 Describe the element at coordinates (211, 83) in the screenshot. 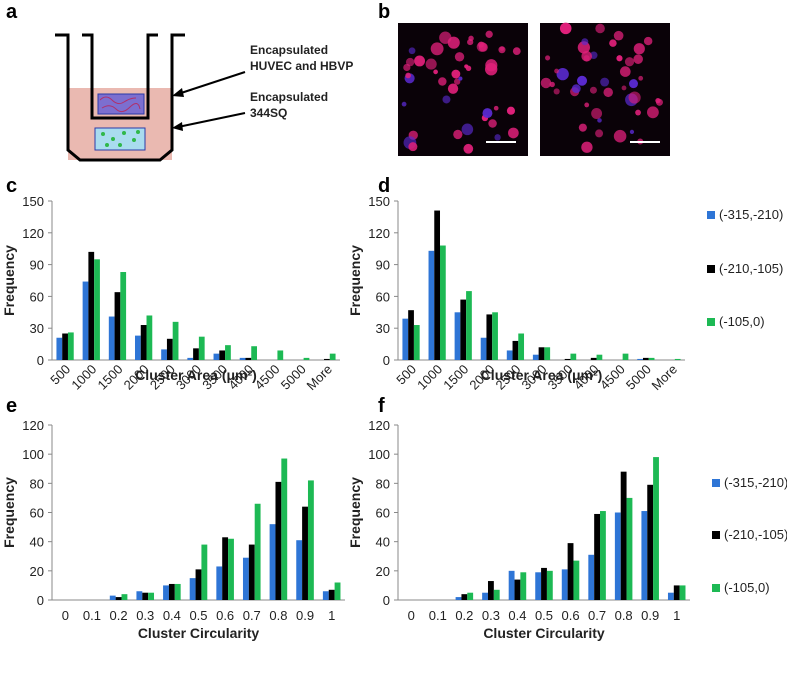

I see `arrow` at that location.